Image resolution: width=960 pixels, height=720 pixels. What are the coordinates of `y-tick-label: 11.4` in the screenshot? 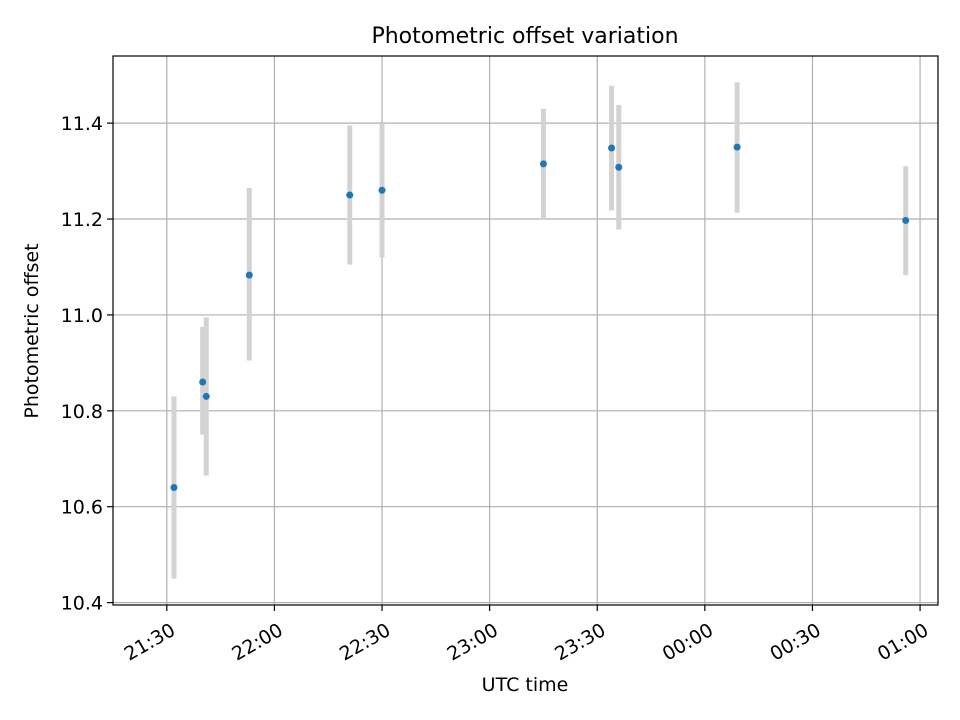 It's located at (82, 124).